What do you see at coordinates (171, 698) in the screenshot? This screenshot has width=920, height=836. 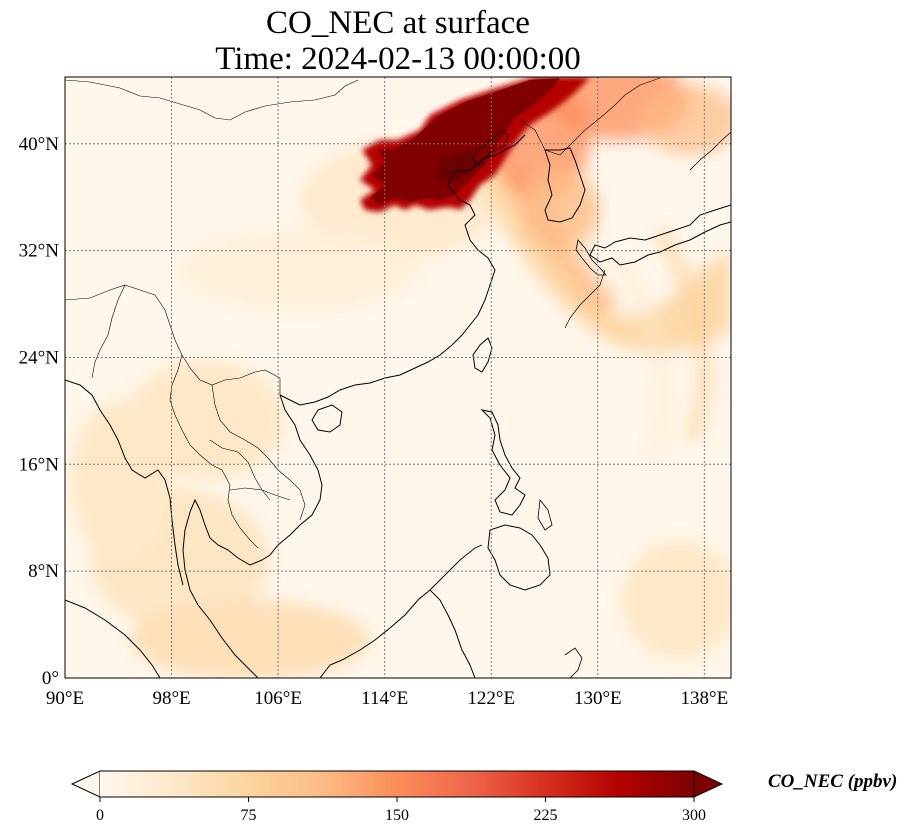 I see `longitude-tick-label: 98°E` at bounding box center [171, 698].